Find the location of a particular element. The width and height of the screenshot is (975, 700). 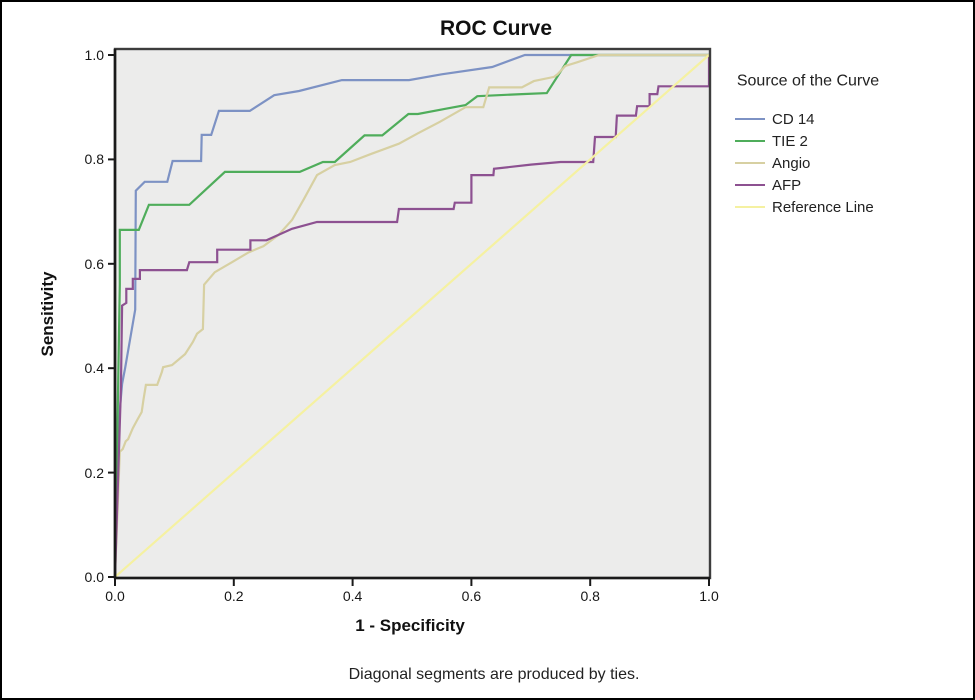

x-tick-label: 1.0 is located at coordinates (709, 596).